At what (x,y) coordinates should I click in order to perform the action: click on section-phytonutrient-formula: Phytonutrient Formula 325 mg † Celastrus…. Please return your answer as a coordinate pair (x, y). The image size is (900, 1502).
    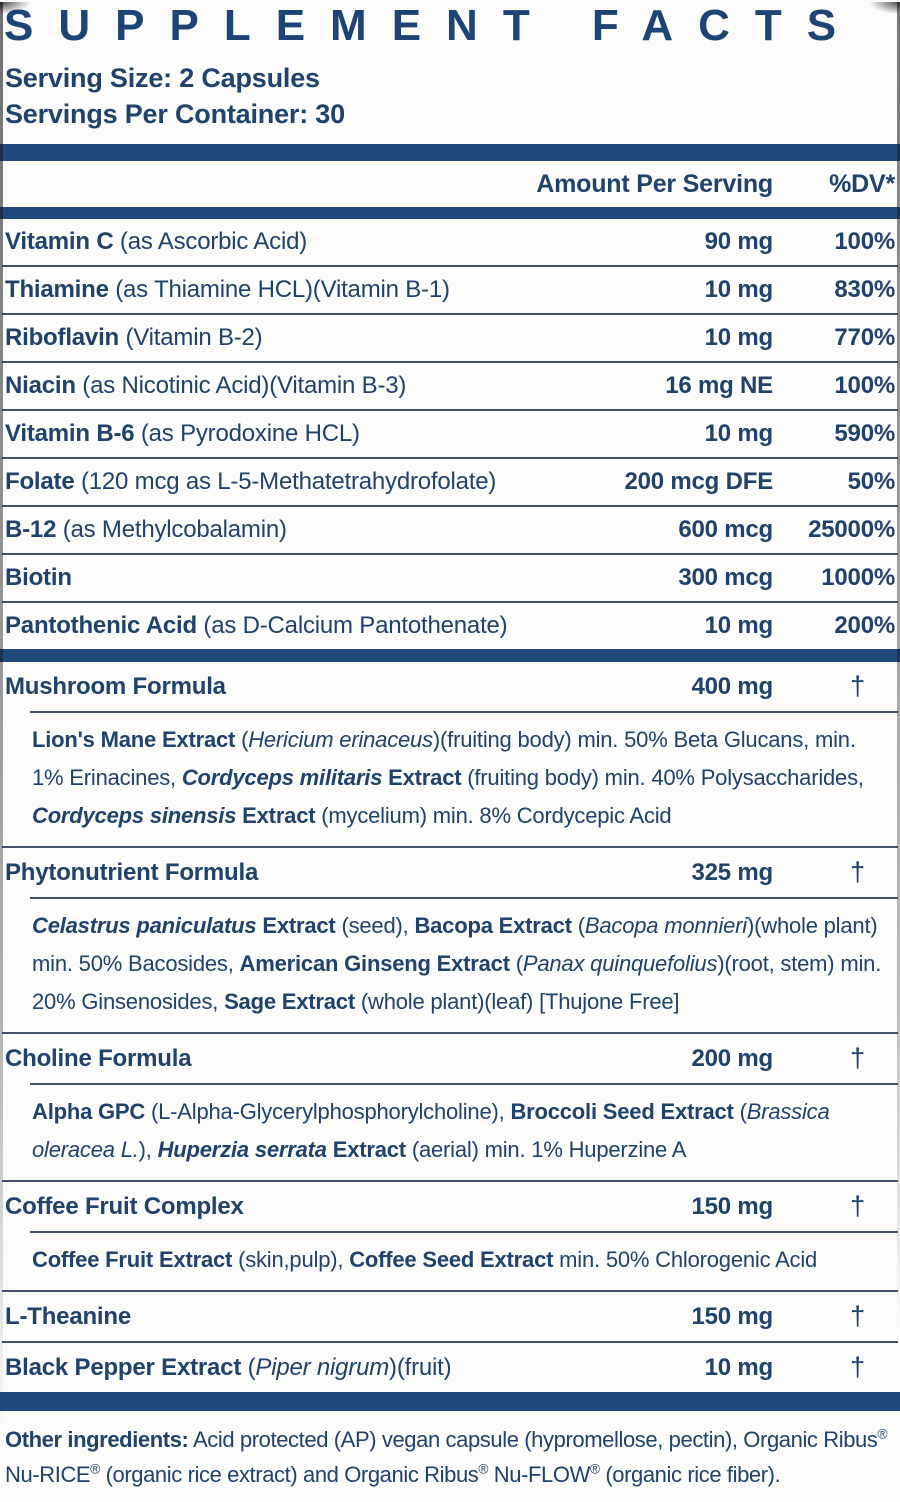
    Looking at the image, I should click on (450, 941).